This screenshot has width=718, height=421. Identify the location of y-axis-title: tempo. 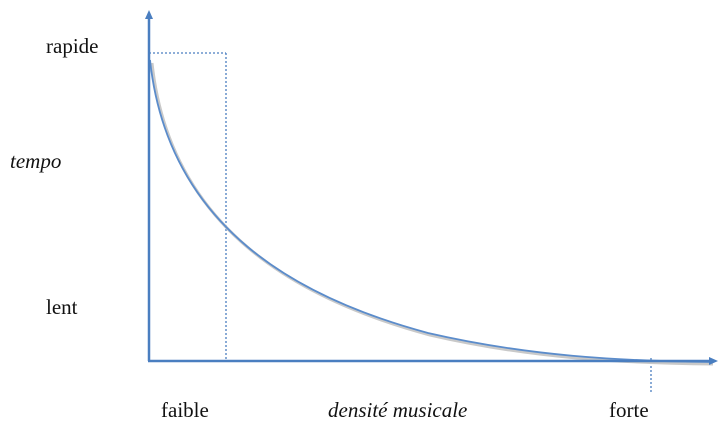
(35, 161).